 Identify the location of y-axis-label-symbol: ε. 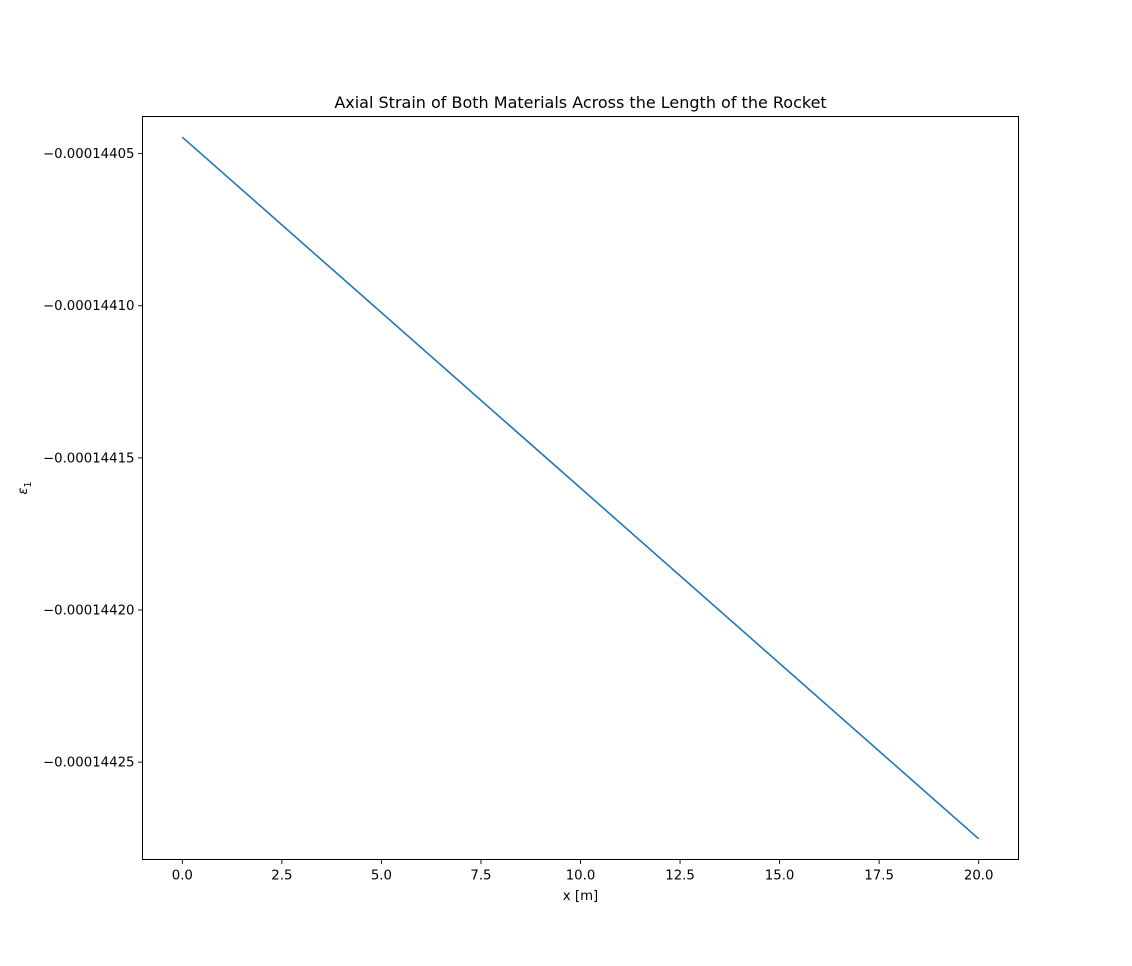
(23, 490).